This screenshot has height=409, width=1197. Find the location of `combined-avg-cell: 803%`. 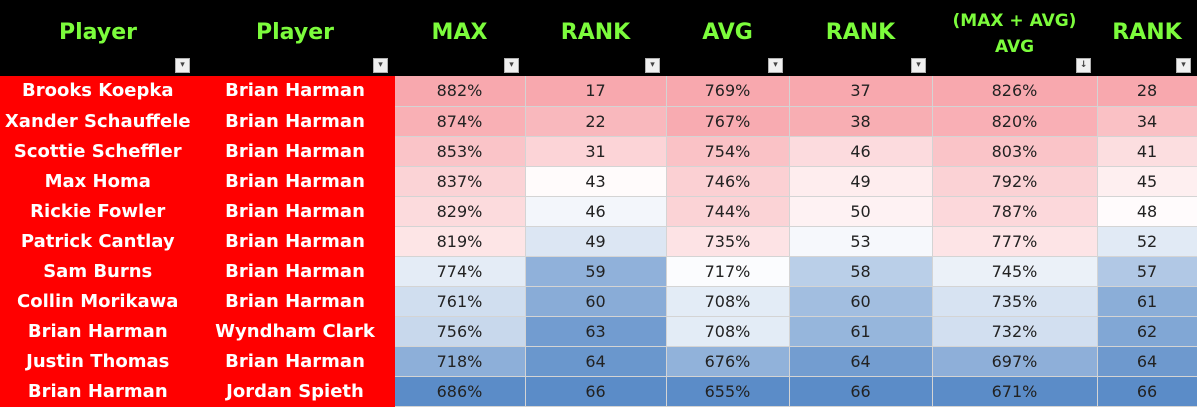

combined-avg-cell: 803% is located at coordinates (1015, 151).